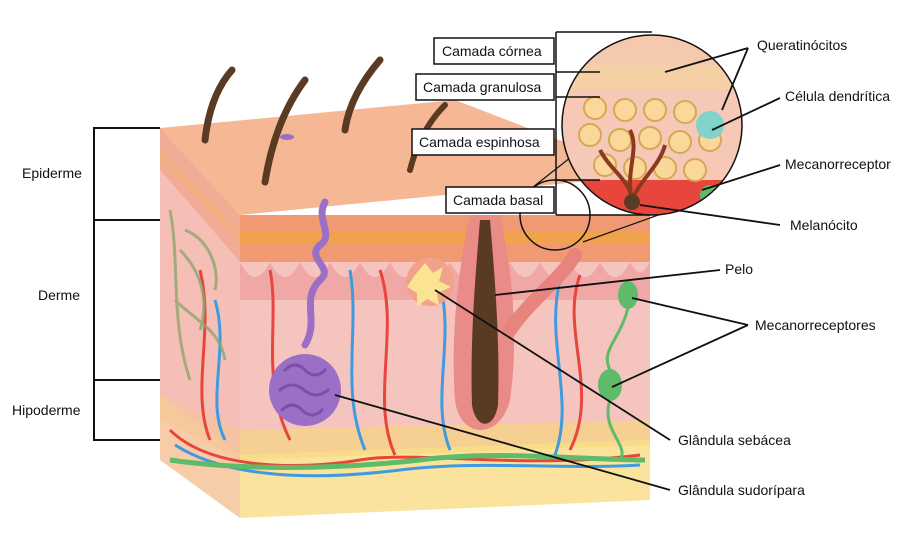 This screenshot has width=918, height=535. Describe the element at coordinates (838, 164) in the screenshot. I see `label-mecanorreceptor: Mecanorreceptor` at that location.